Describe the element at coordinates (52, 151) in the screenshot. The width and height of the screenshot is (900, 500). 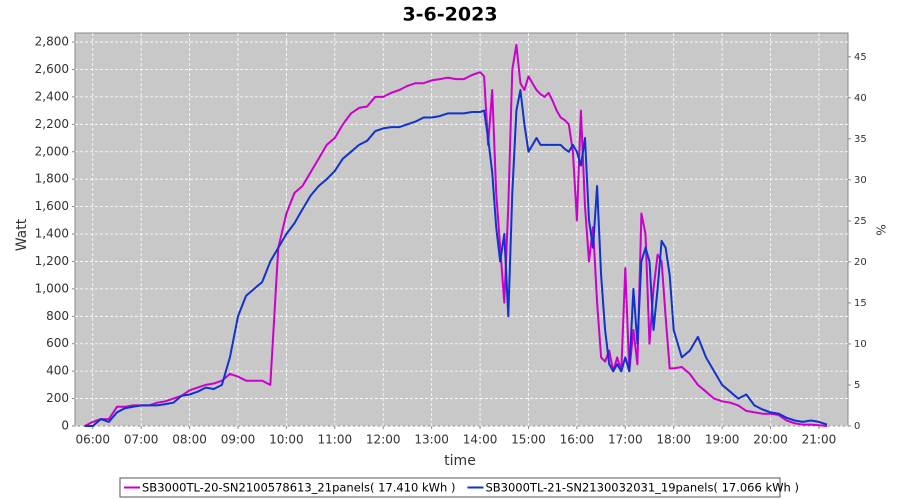
I see `y-tick-label: 2,000` at that location.